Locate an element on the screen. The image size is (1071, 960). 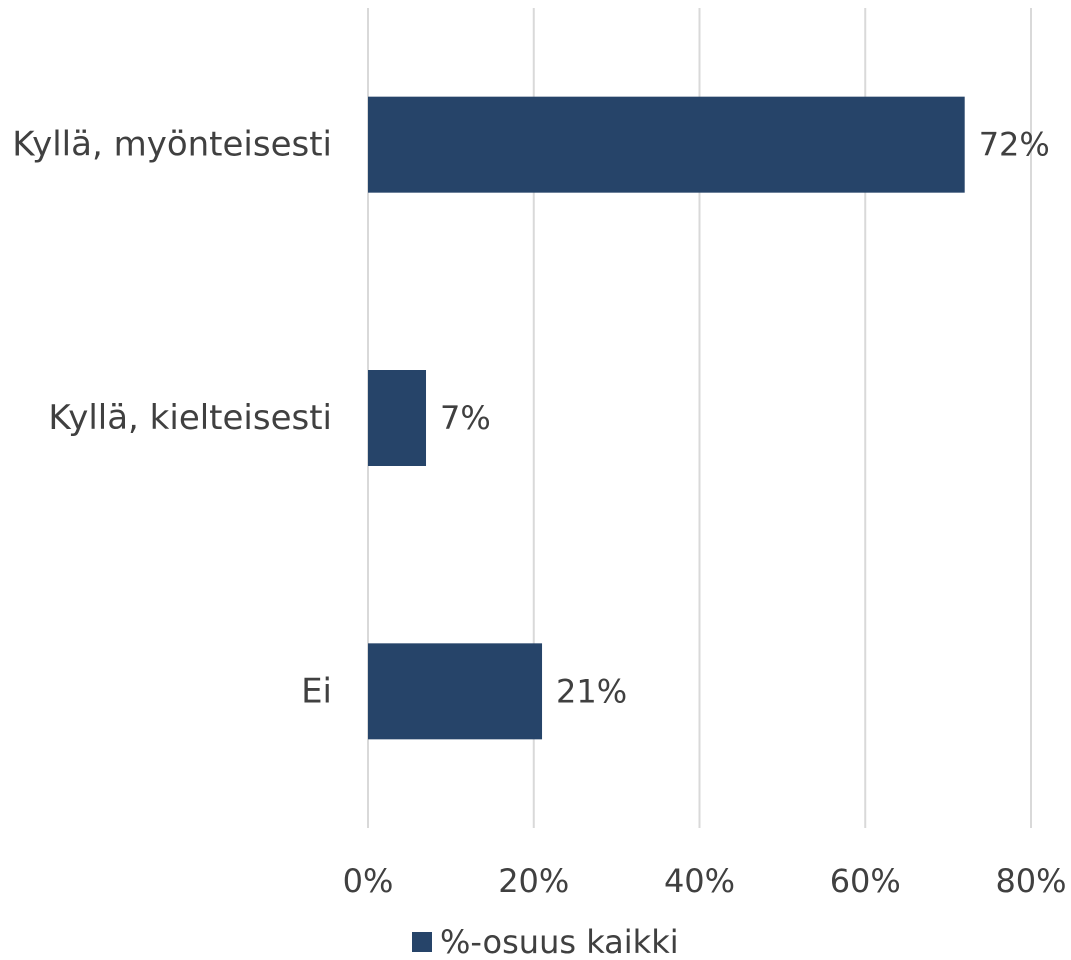
legend-swatch is located at coordinates (422, 942).